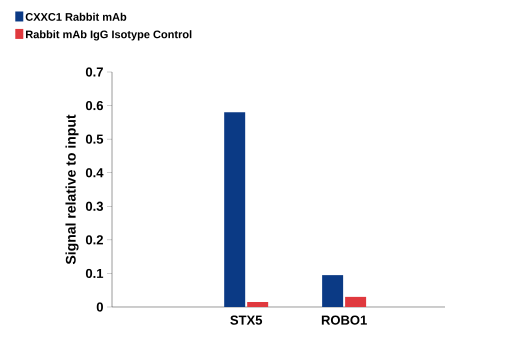  What do you see at coordinates (95, 173) in the screenshot?
I see `y-tick-label: 0.4` at bounding box center [95, 173].